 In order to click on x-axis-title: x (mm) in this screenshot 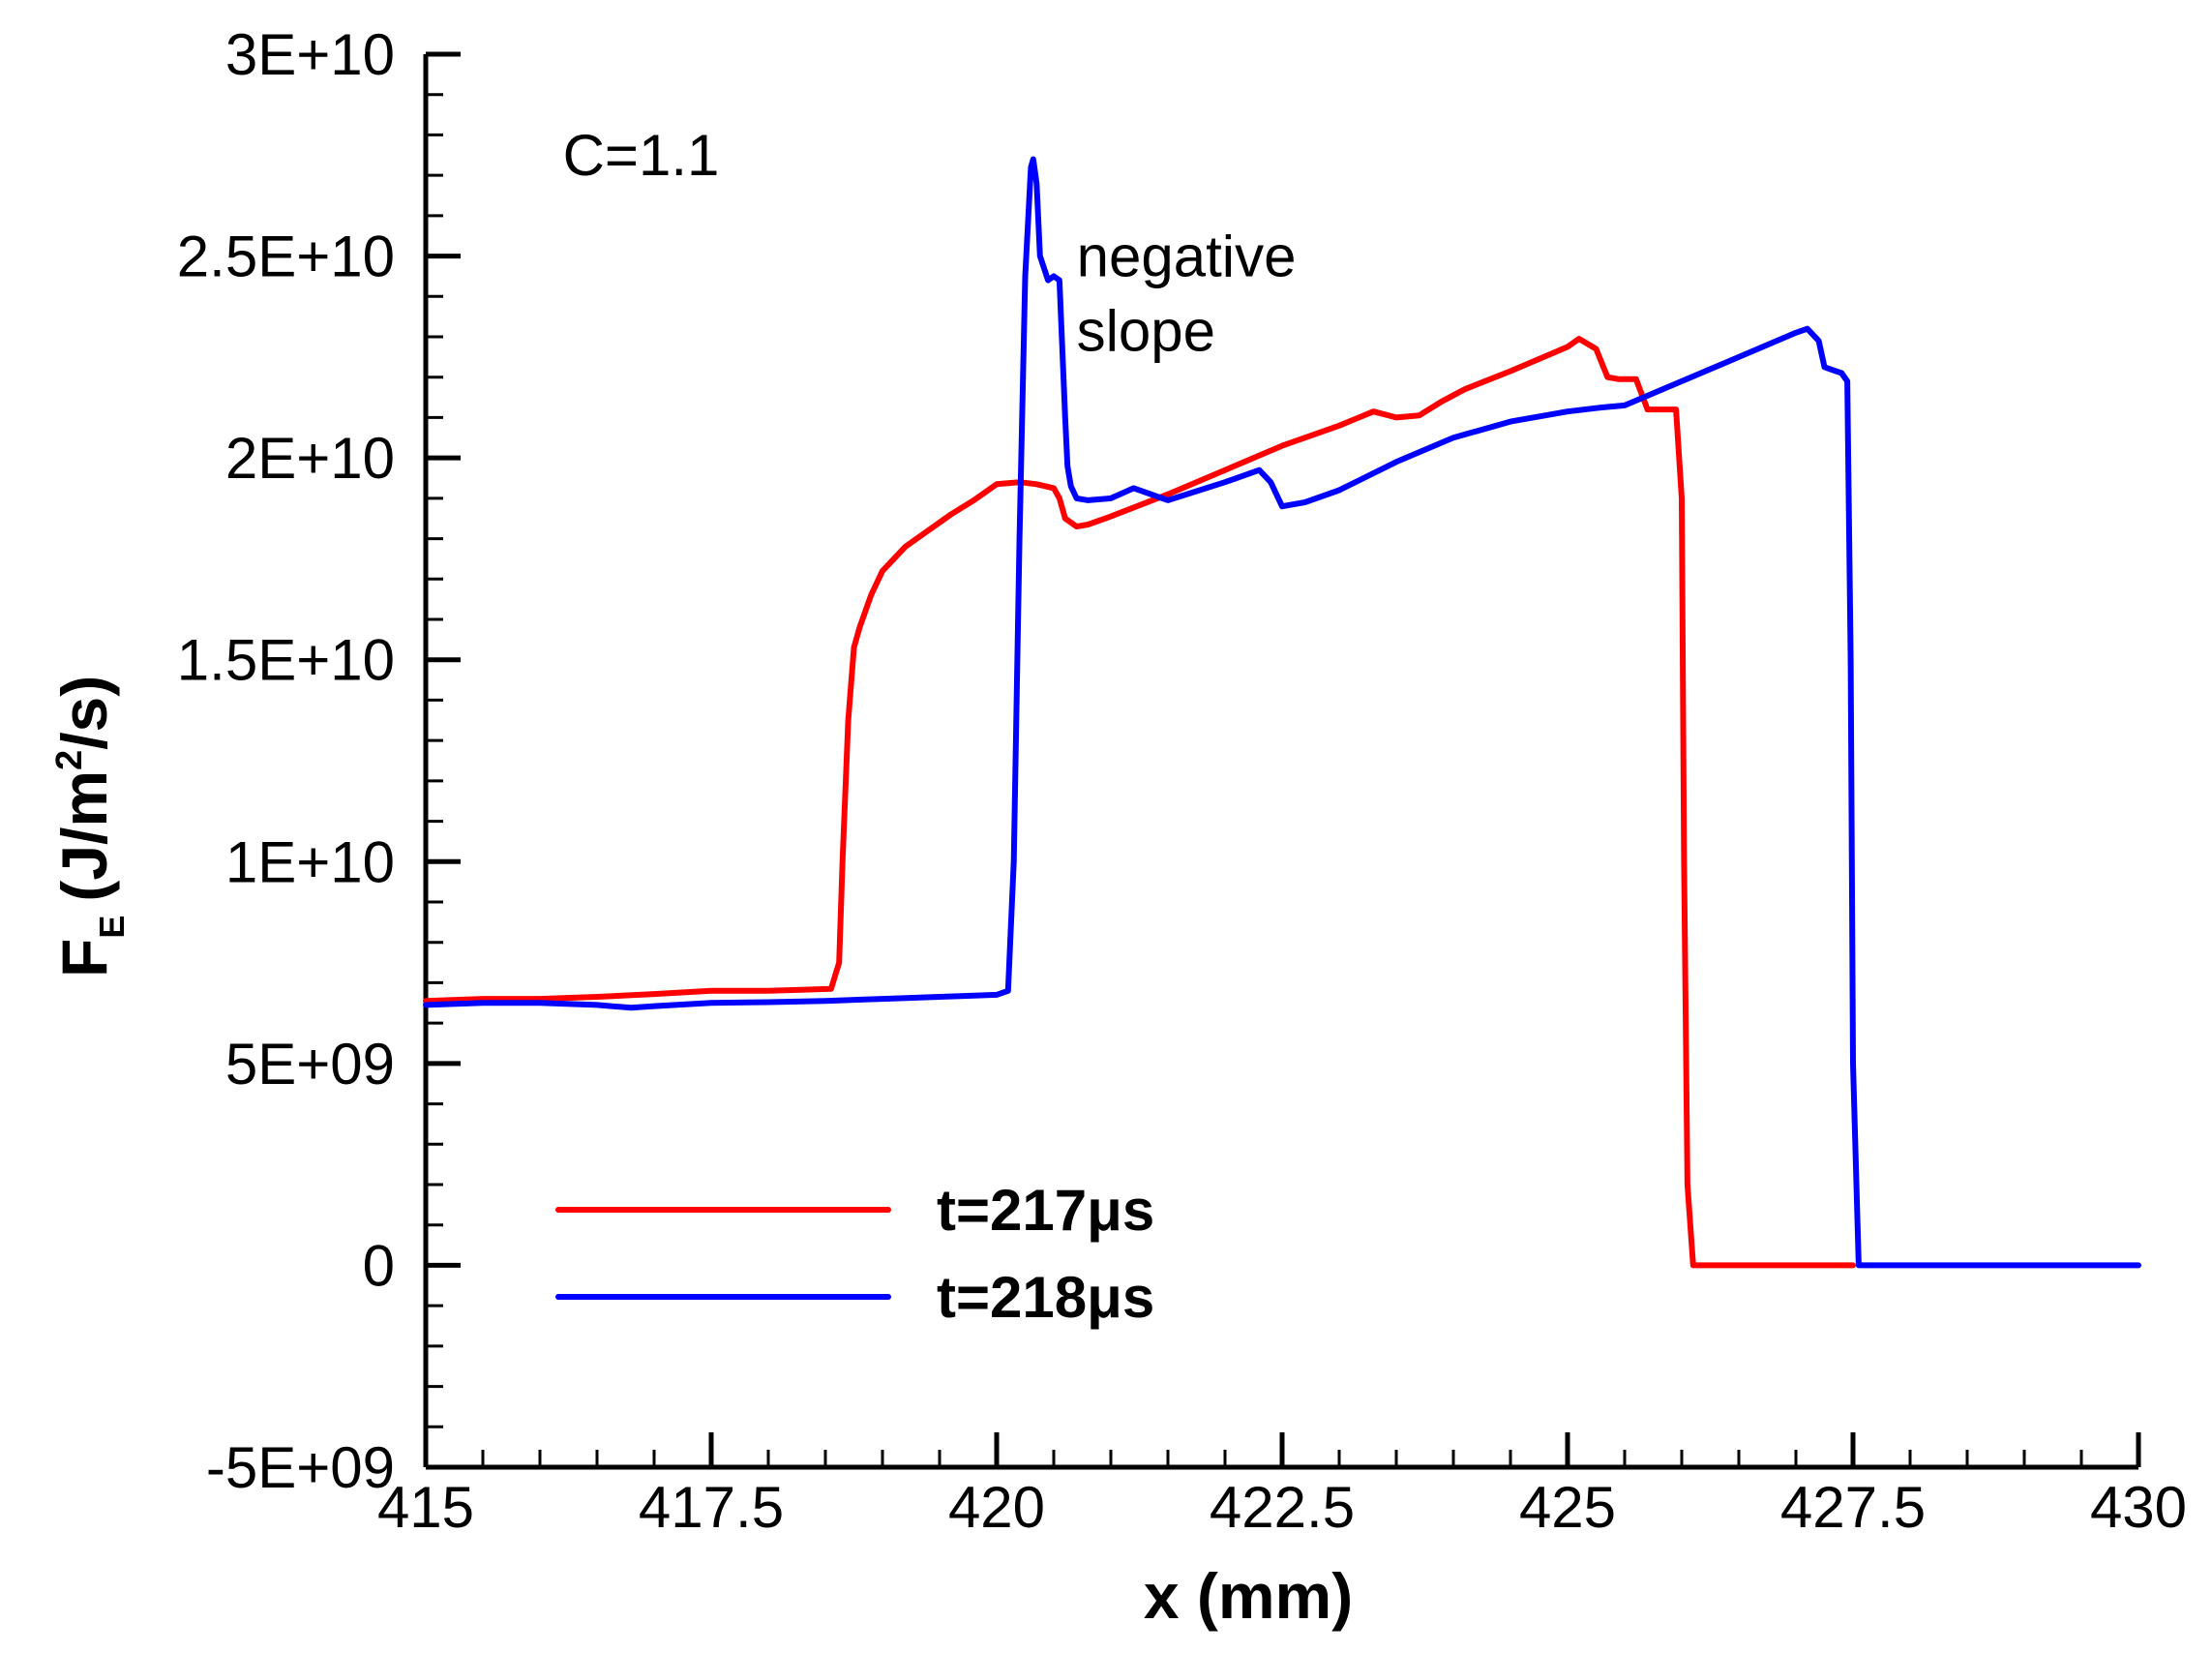, I will do `click(1248, 1596)`.